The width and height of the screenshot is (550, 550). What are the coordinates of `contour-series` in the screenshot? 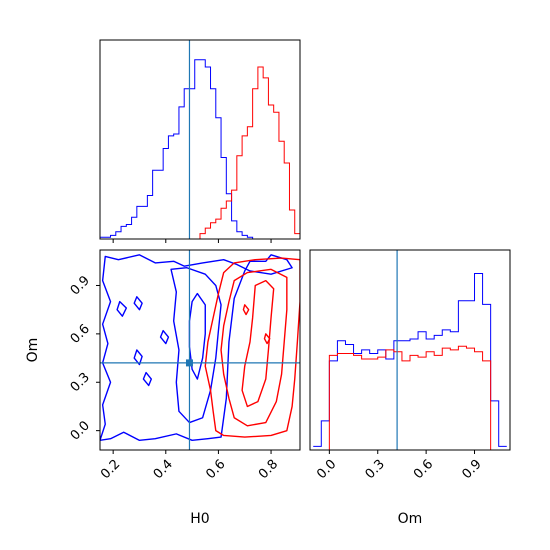 It's located at (200, 348).